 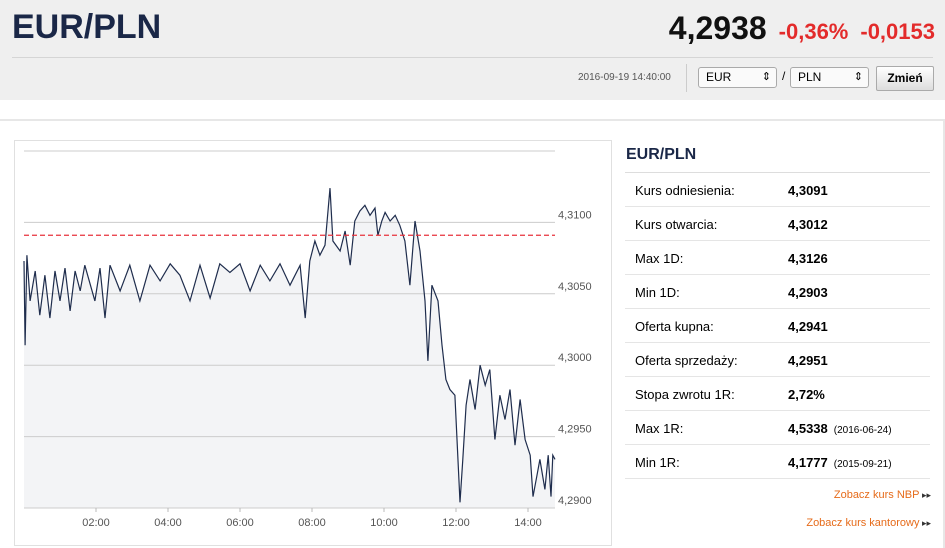 What do you see at coordinates (777, 258) in the screenshot?
I see `stats-row: Max 1D: 4,3126` at bounding box center [777, 258].